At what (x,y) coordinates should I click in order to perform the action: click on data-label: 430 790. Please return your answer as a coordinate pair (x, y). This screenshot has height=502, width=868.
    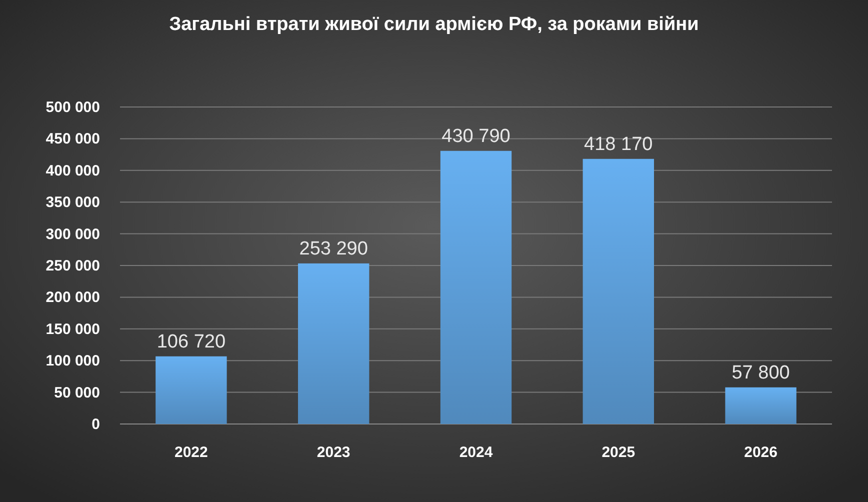
    Looking at the image, I should click on (476, 136).